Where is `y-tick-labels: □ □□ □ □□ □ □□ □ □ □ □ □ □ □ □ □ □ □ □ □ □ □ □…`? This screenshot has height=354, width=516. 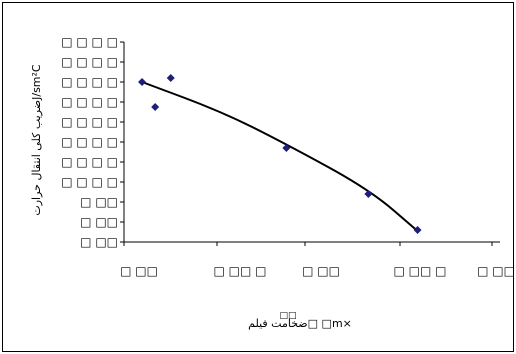
y-tick-labels: □ □□ □ □□ □ □□ □ □ □ □ □ □ □ □ □ □ □ □ □ □ □ □… is located at coordinates (89, 142).